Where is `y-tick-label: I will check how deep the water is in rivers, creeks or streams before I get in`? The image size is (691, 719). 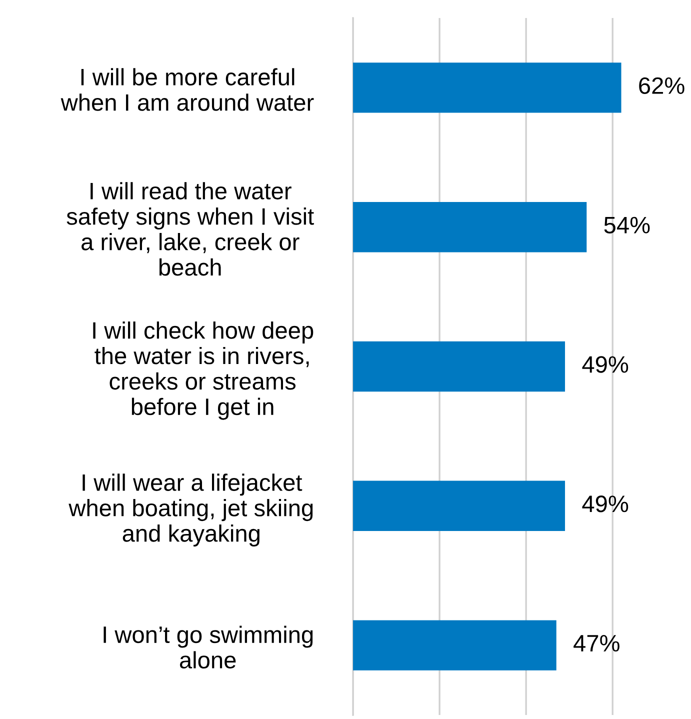
y-tick-label: I will check how deep the water is in rivers, creeks or streams before I get in is located at coordinates (203, 371).